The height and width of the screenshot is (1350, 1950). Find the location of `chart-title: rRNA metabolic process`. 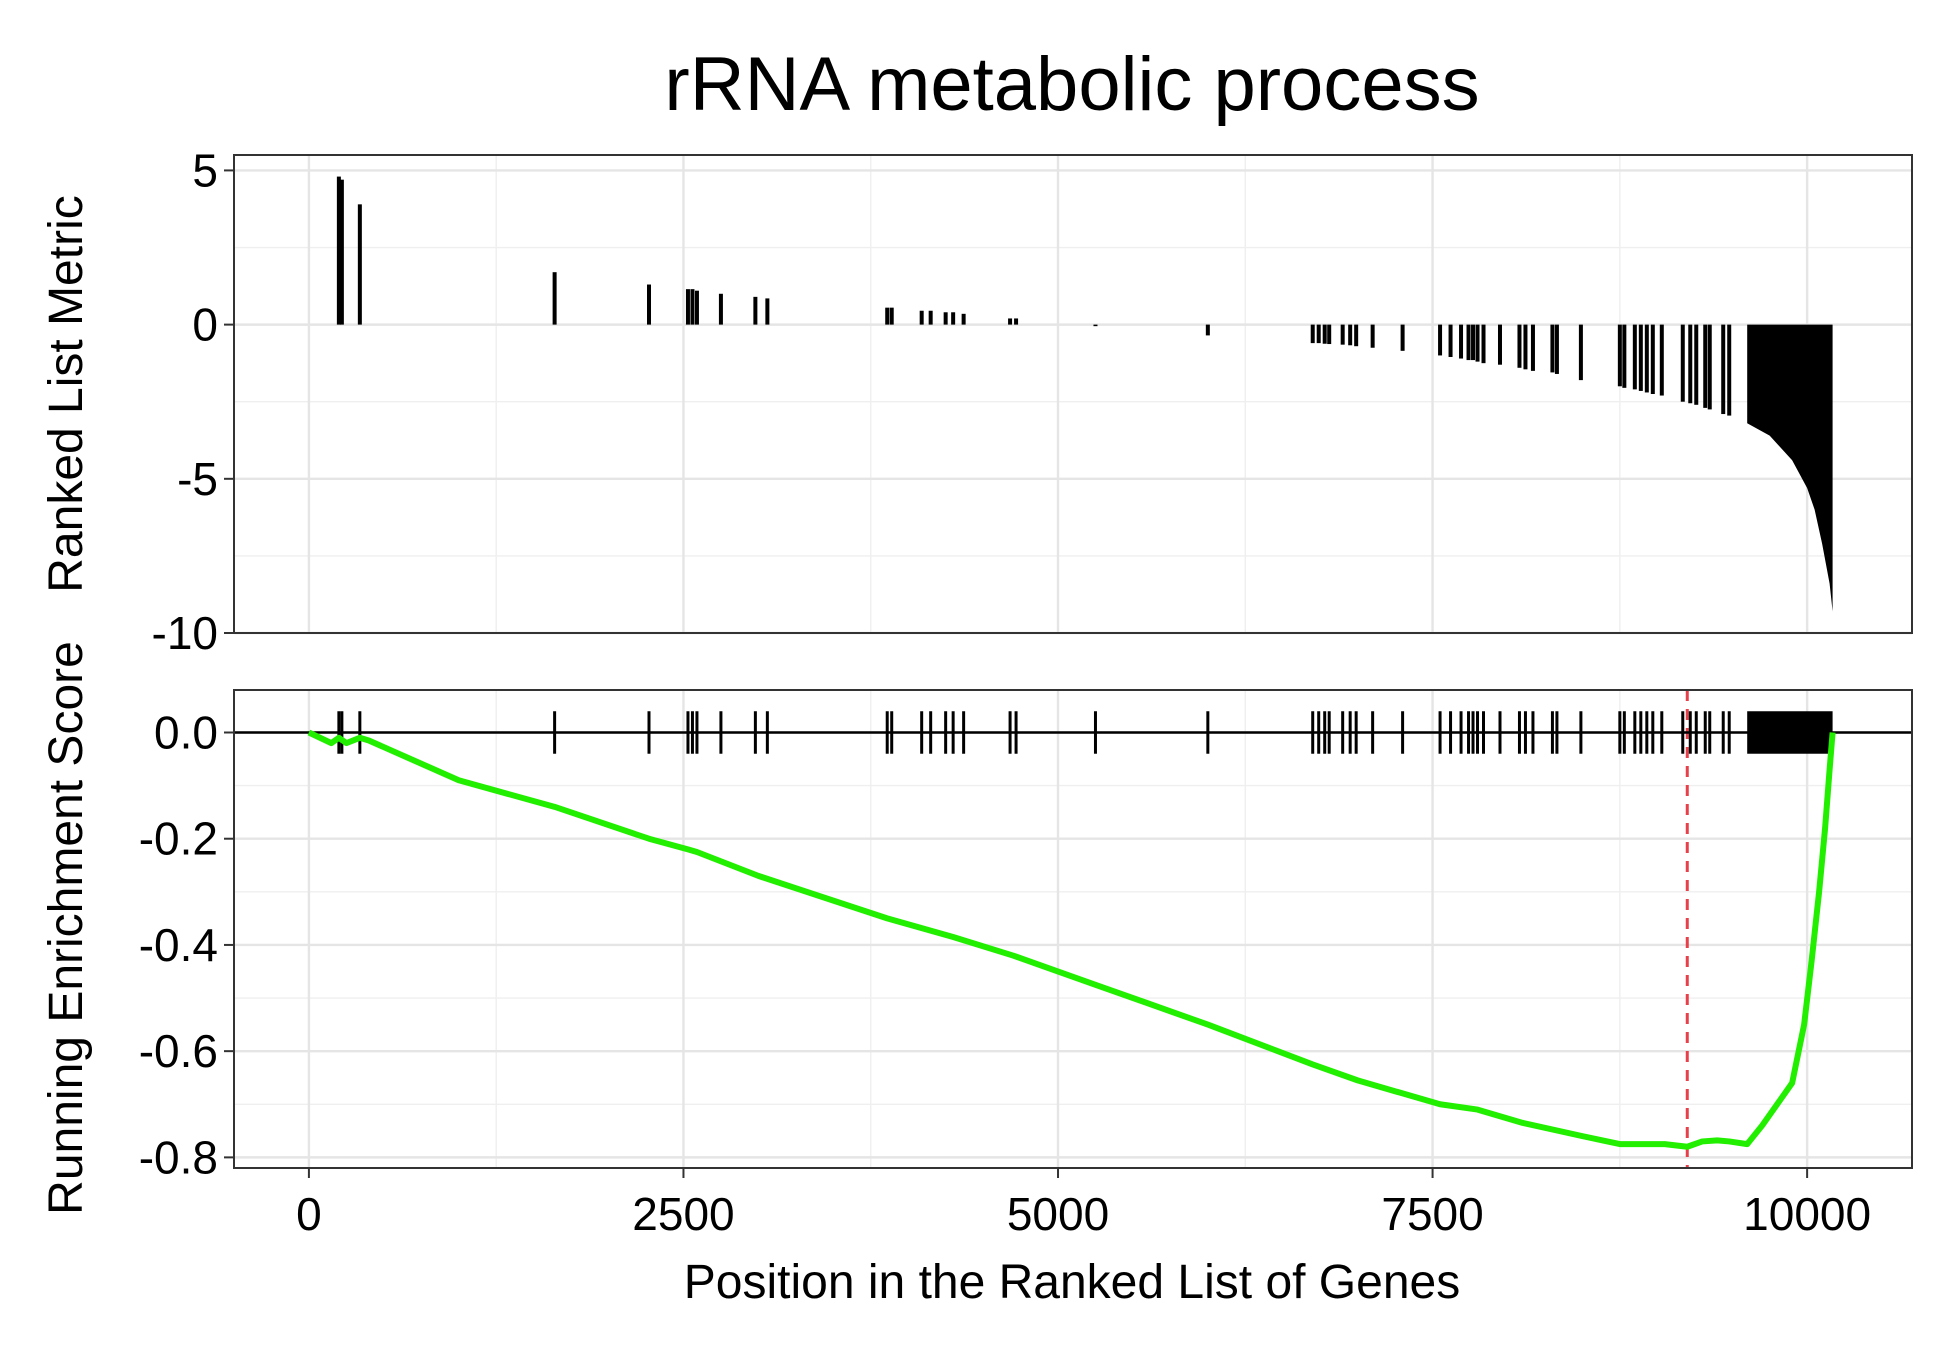

chart-title: rRNA metabolic process is located at coordinates (1071, 84).